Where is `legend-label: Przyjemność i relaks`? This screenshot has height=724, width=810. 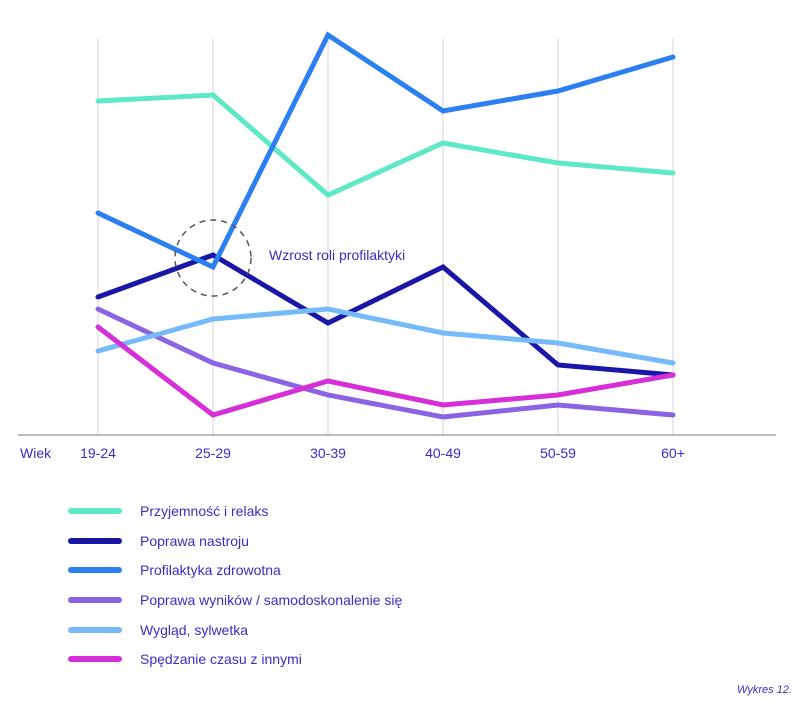
legend-label: Przyjemność i relaks is located at coordinates (204, 510).